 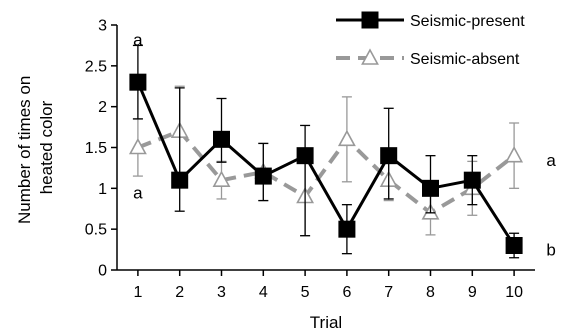 I want to click on y-axis-title-line-2: heated color, so click(x=46, y=147).